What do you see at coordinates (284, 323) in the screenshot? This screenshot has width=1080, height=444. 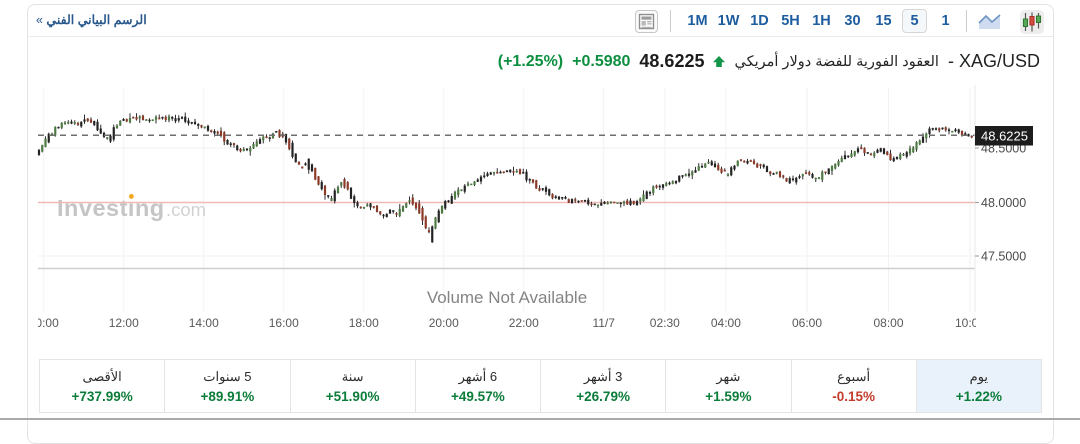 I see `svg-text: 16:00` at bounding box center [284, 323].